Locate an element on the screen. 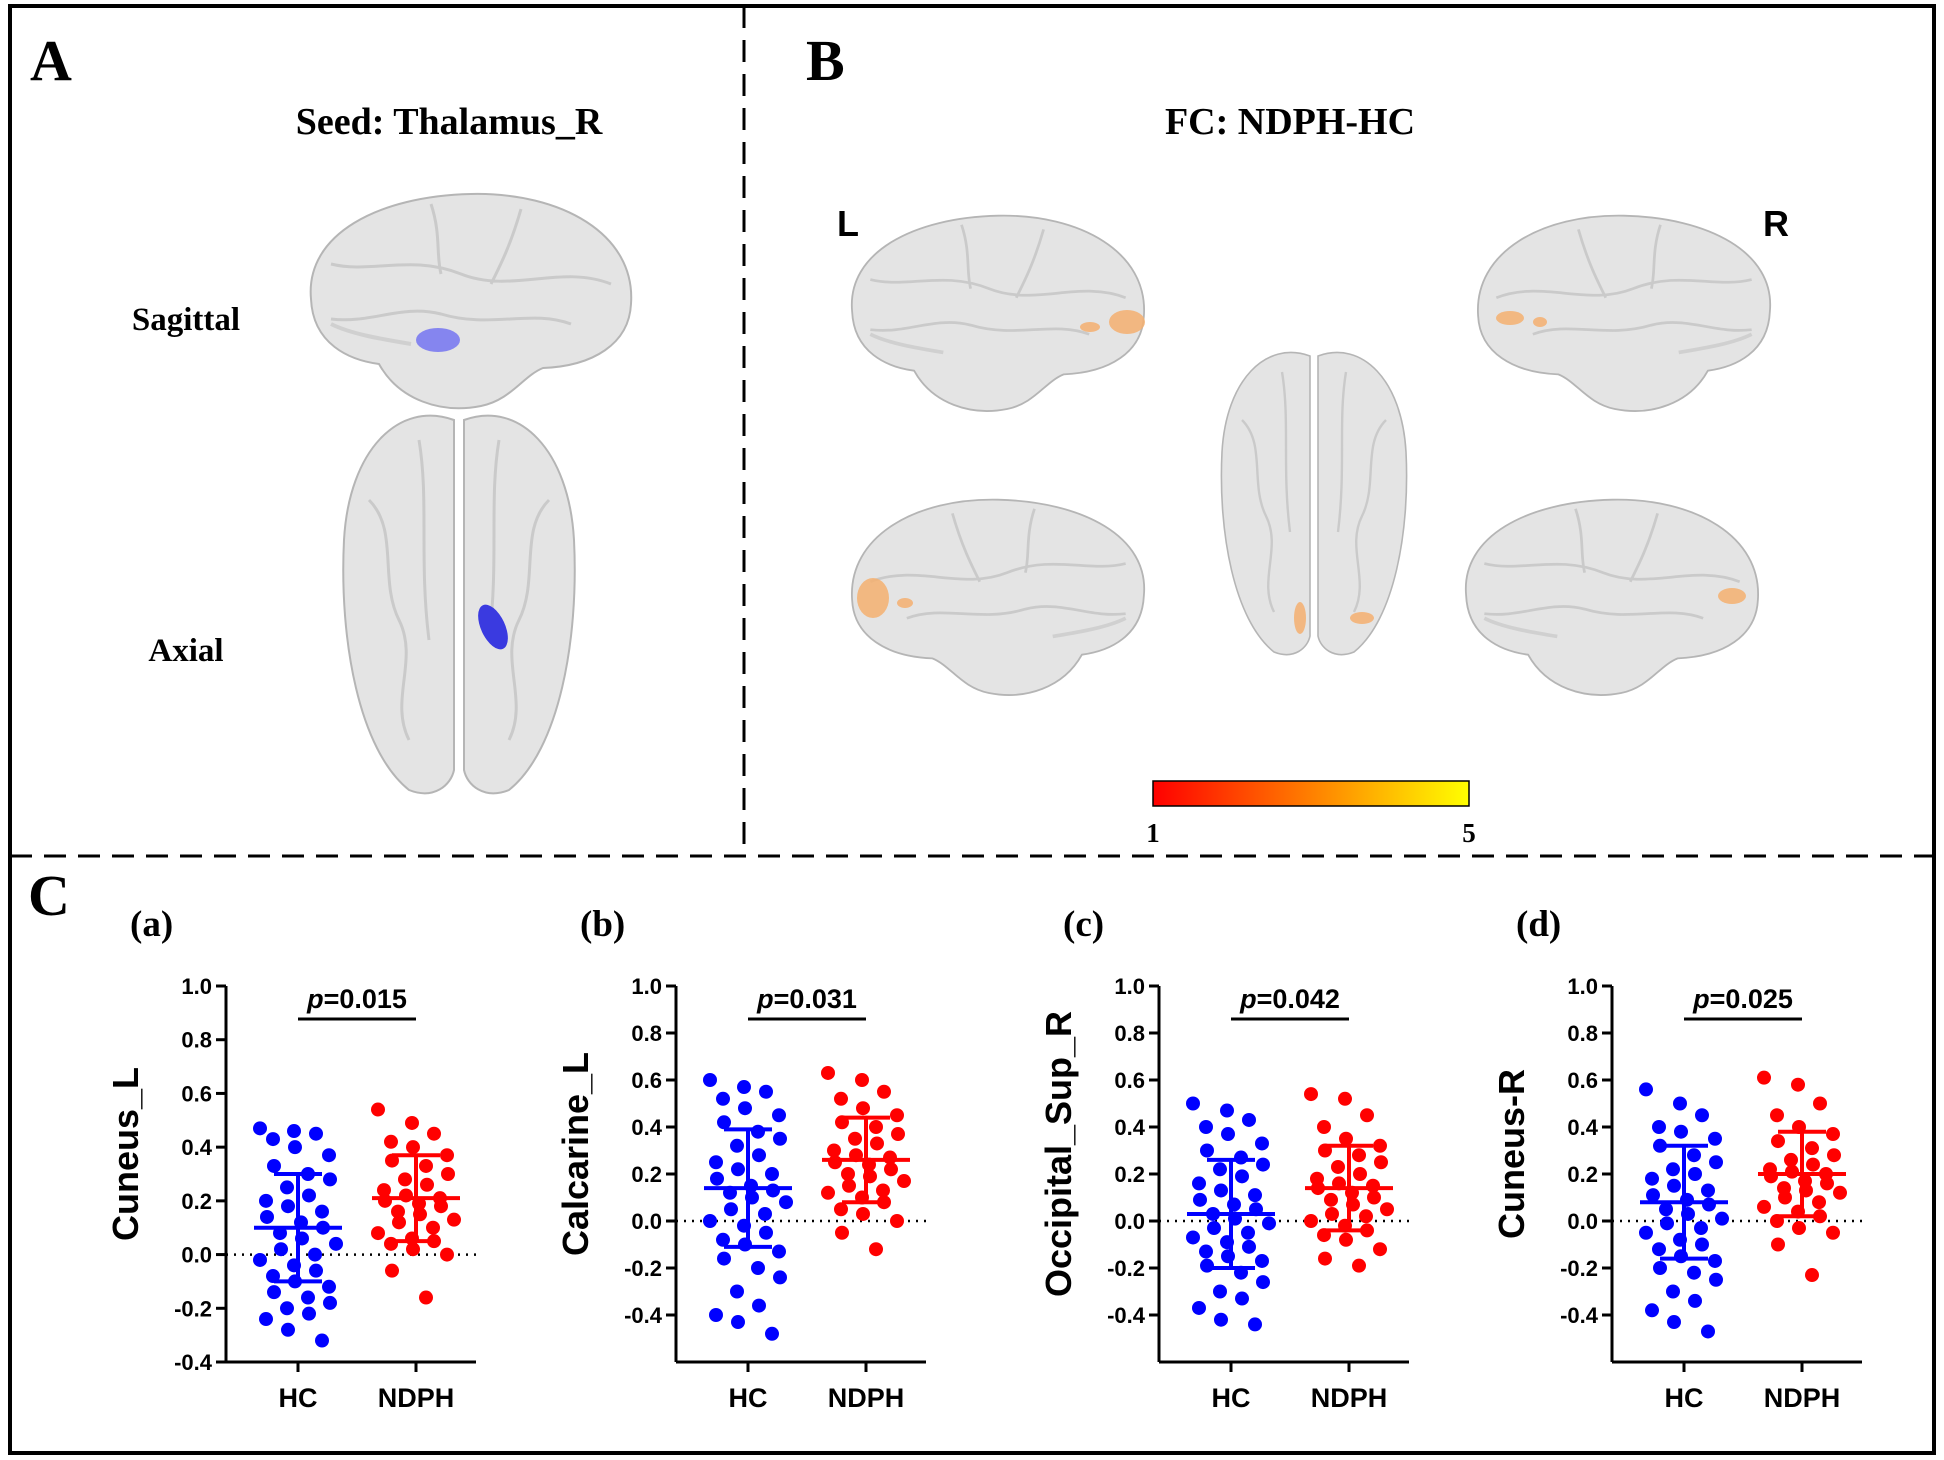 The width and height of the screenshot is (1944, 1460). brain-lateral is located at coordinates (1611, 597).